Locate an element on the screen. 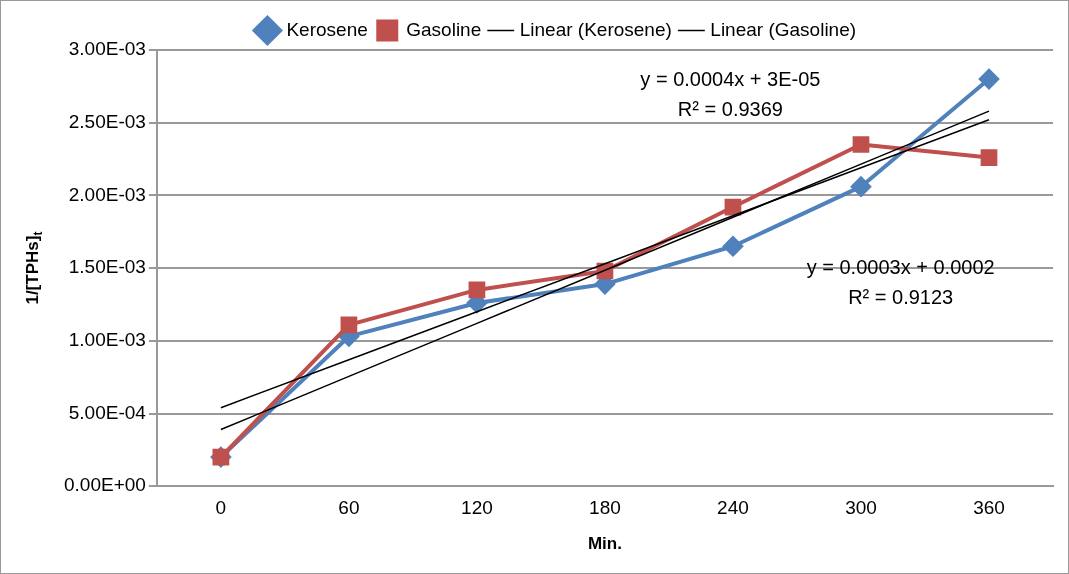  x-axis-title: Min. is located at coordinates (604, 543).